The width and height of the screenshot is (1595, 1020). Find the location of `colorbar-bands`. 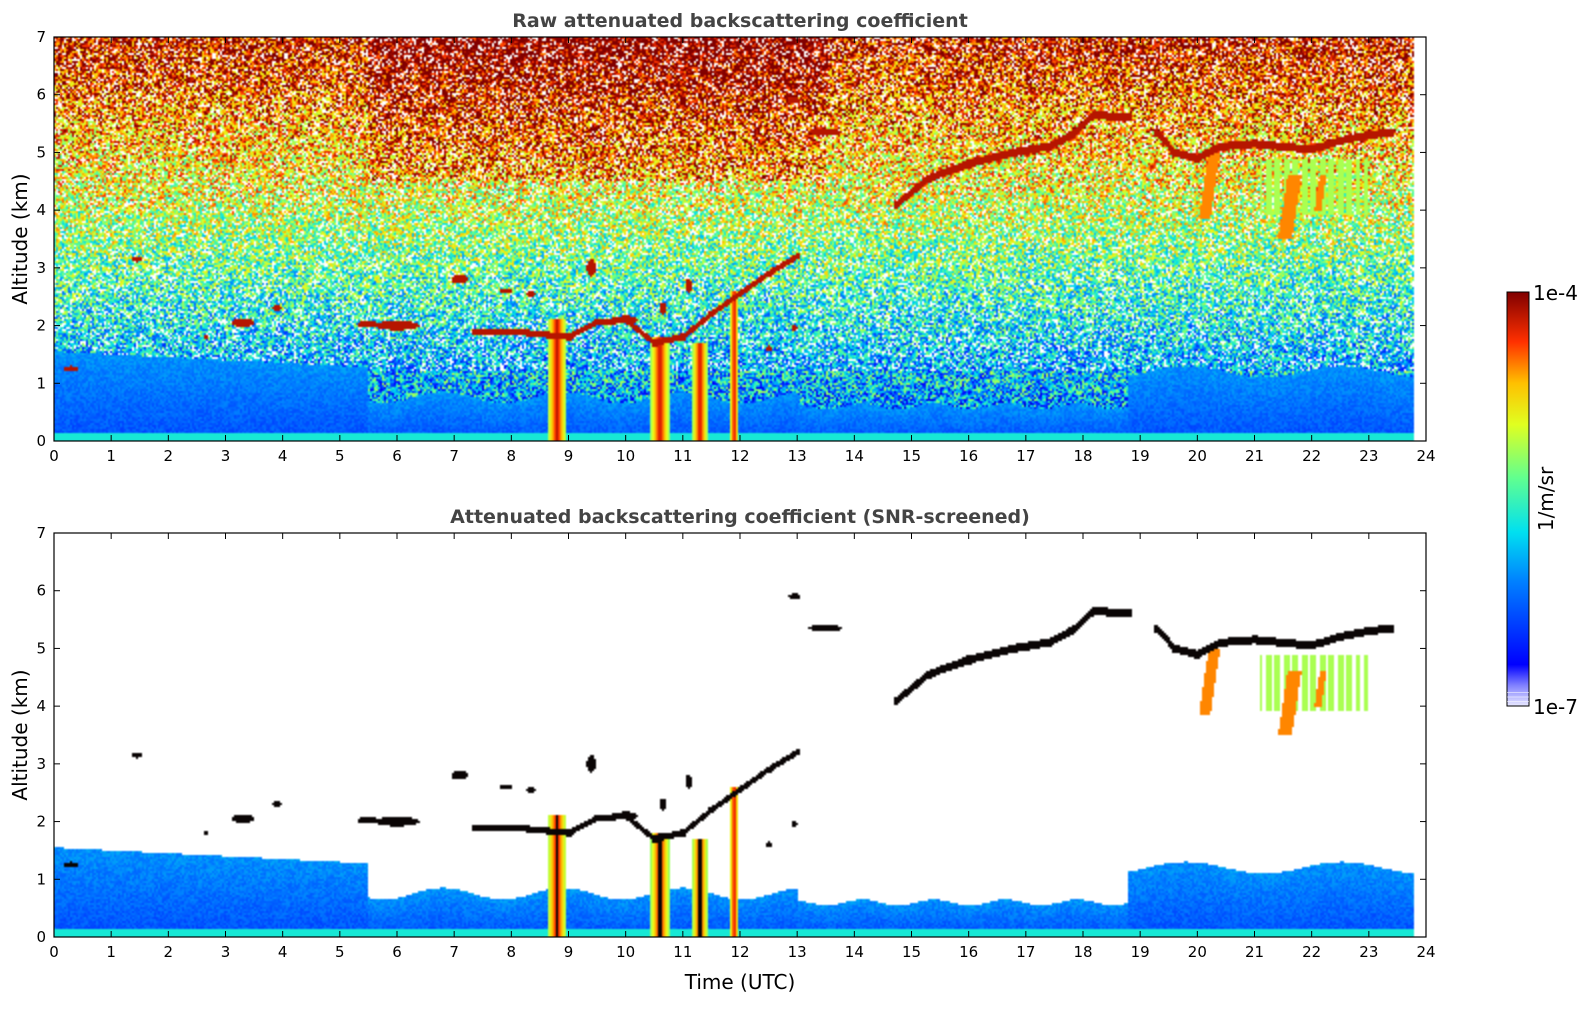

colorbar-bands is located at coordinates (1518, 697).